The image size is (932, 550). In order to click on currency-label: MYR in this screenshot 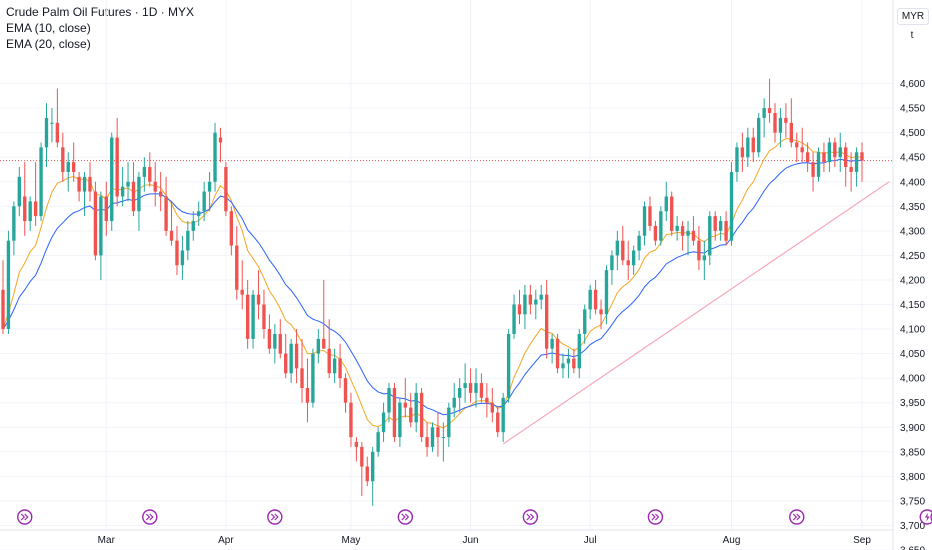, I will do `click(913, 16)`.